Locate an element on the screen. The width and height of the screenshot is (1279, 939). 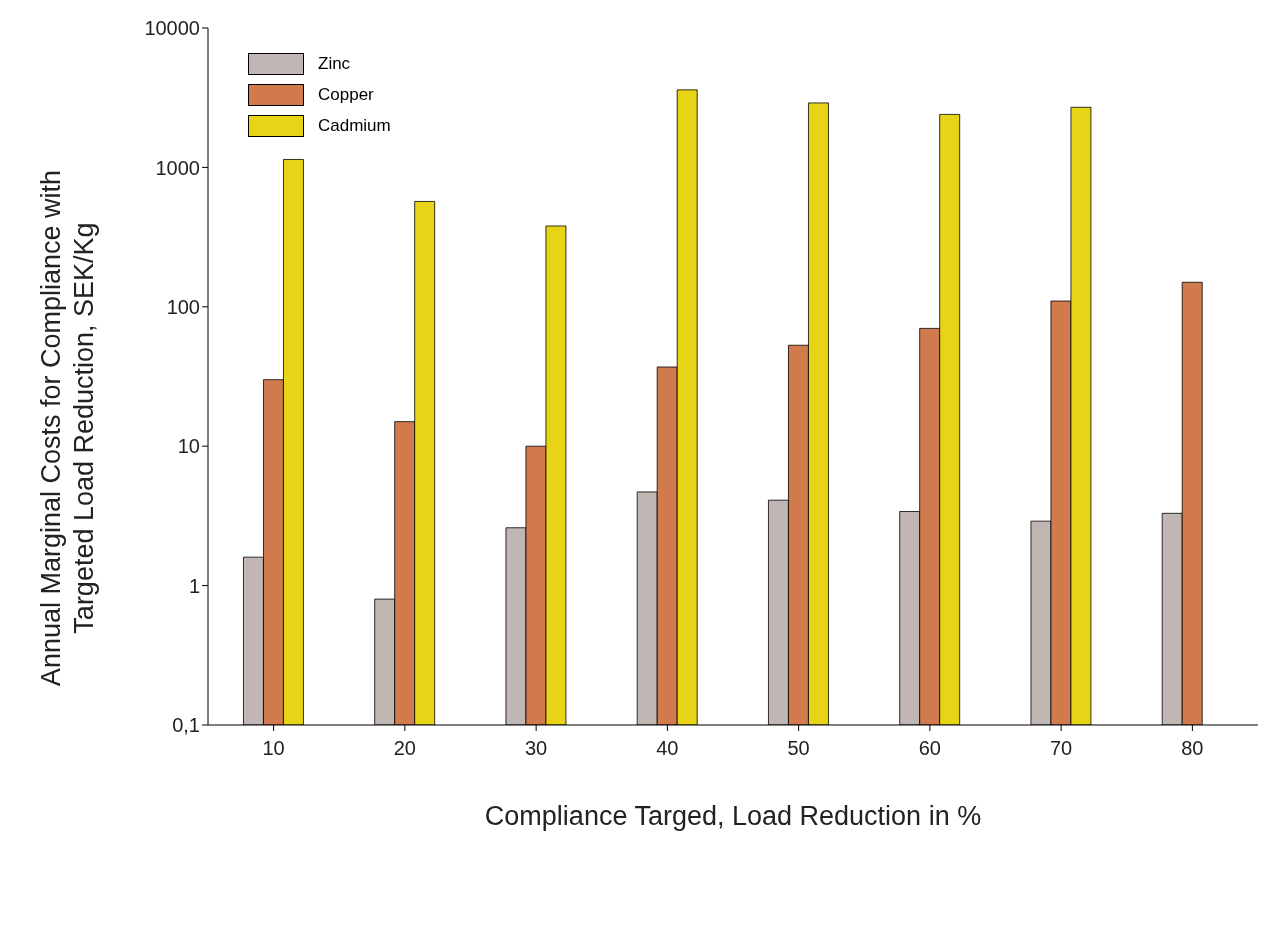
y-tick-label: 100 is located at coordinates (183, 306).